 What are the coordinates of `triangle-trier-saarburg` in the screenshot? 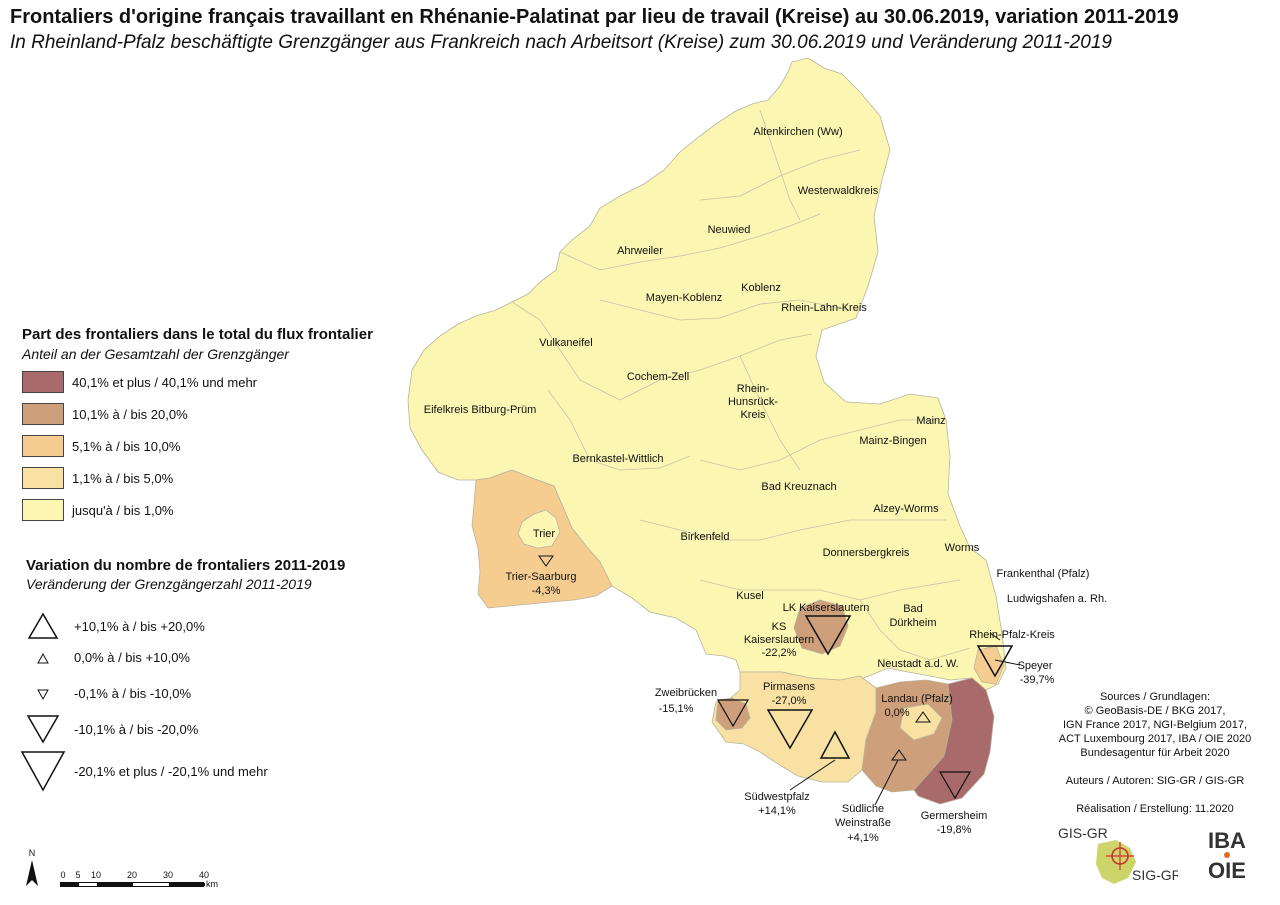 It's located at (546, 561).